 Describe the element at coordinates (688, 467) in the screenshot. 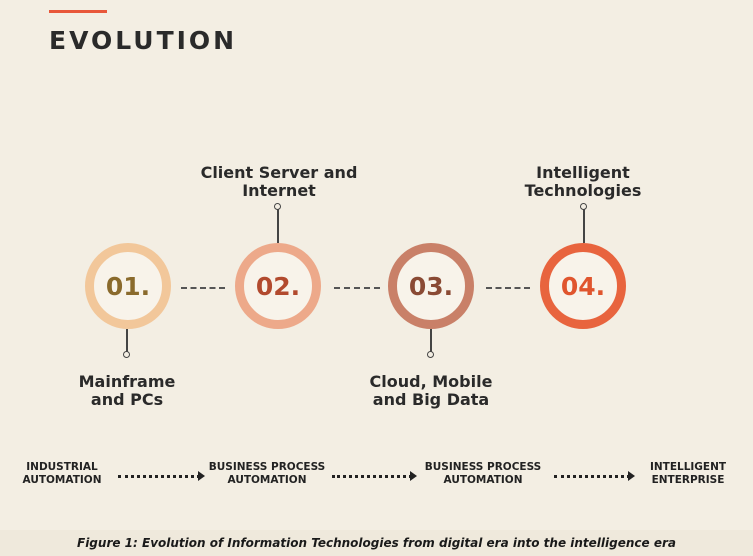

I see `flow-step-4-line1: INTELLIGENT` at that location.